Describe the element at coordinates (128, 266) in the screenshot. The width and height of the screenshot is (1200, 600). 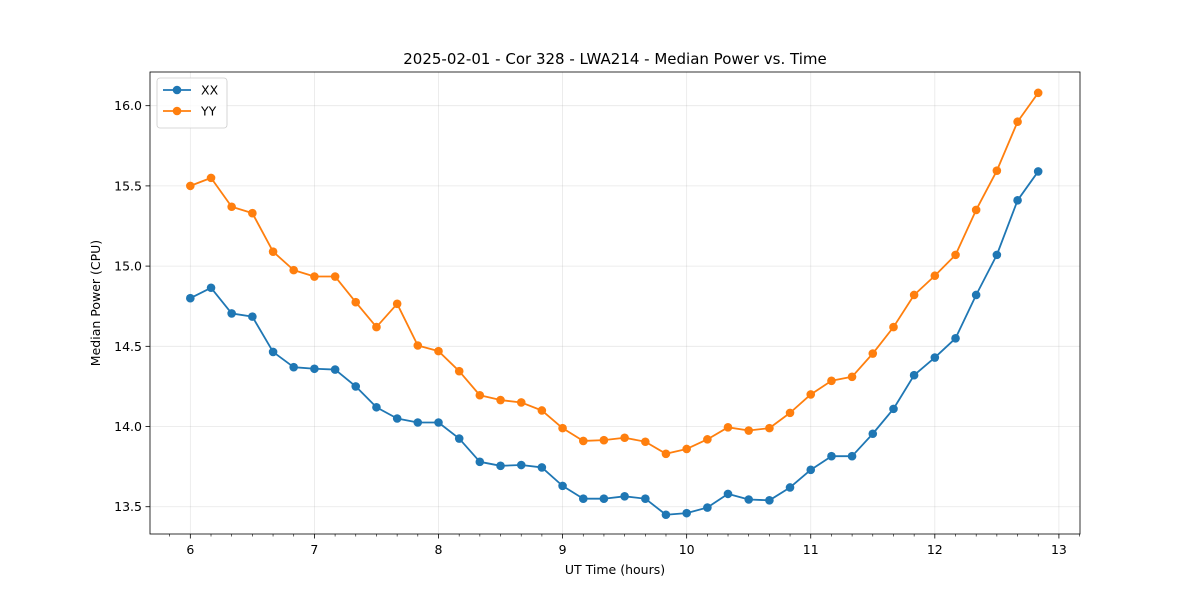
I see `y-tick-label: 15.0` at that location.